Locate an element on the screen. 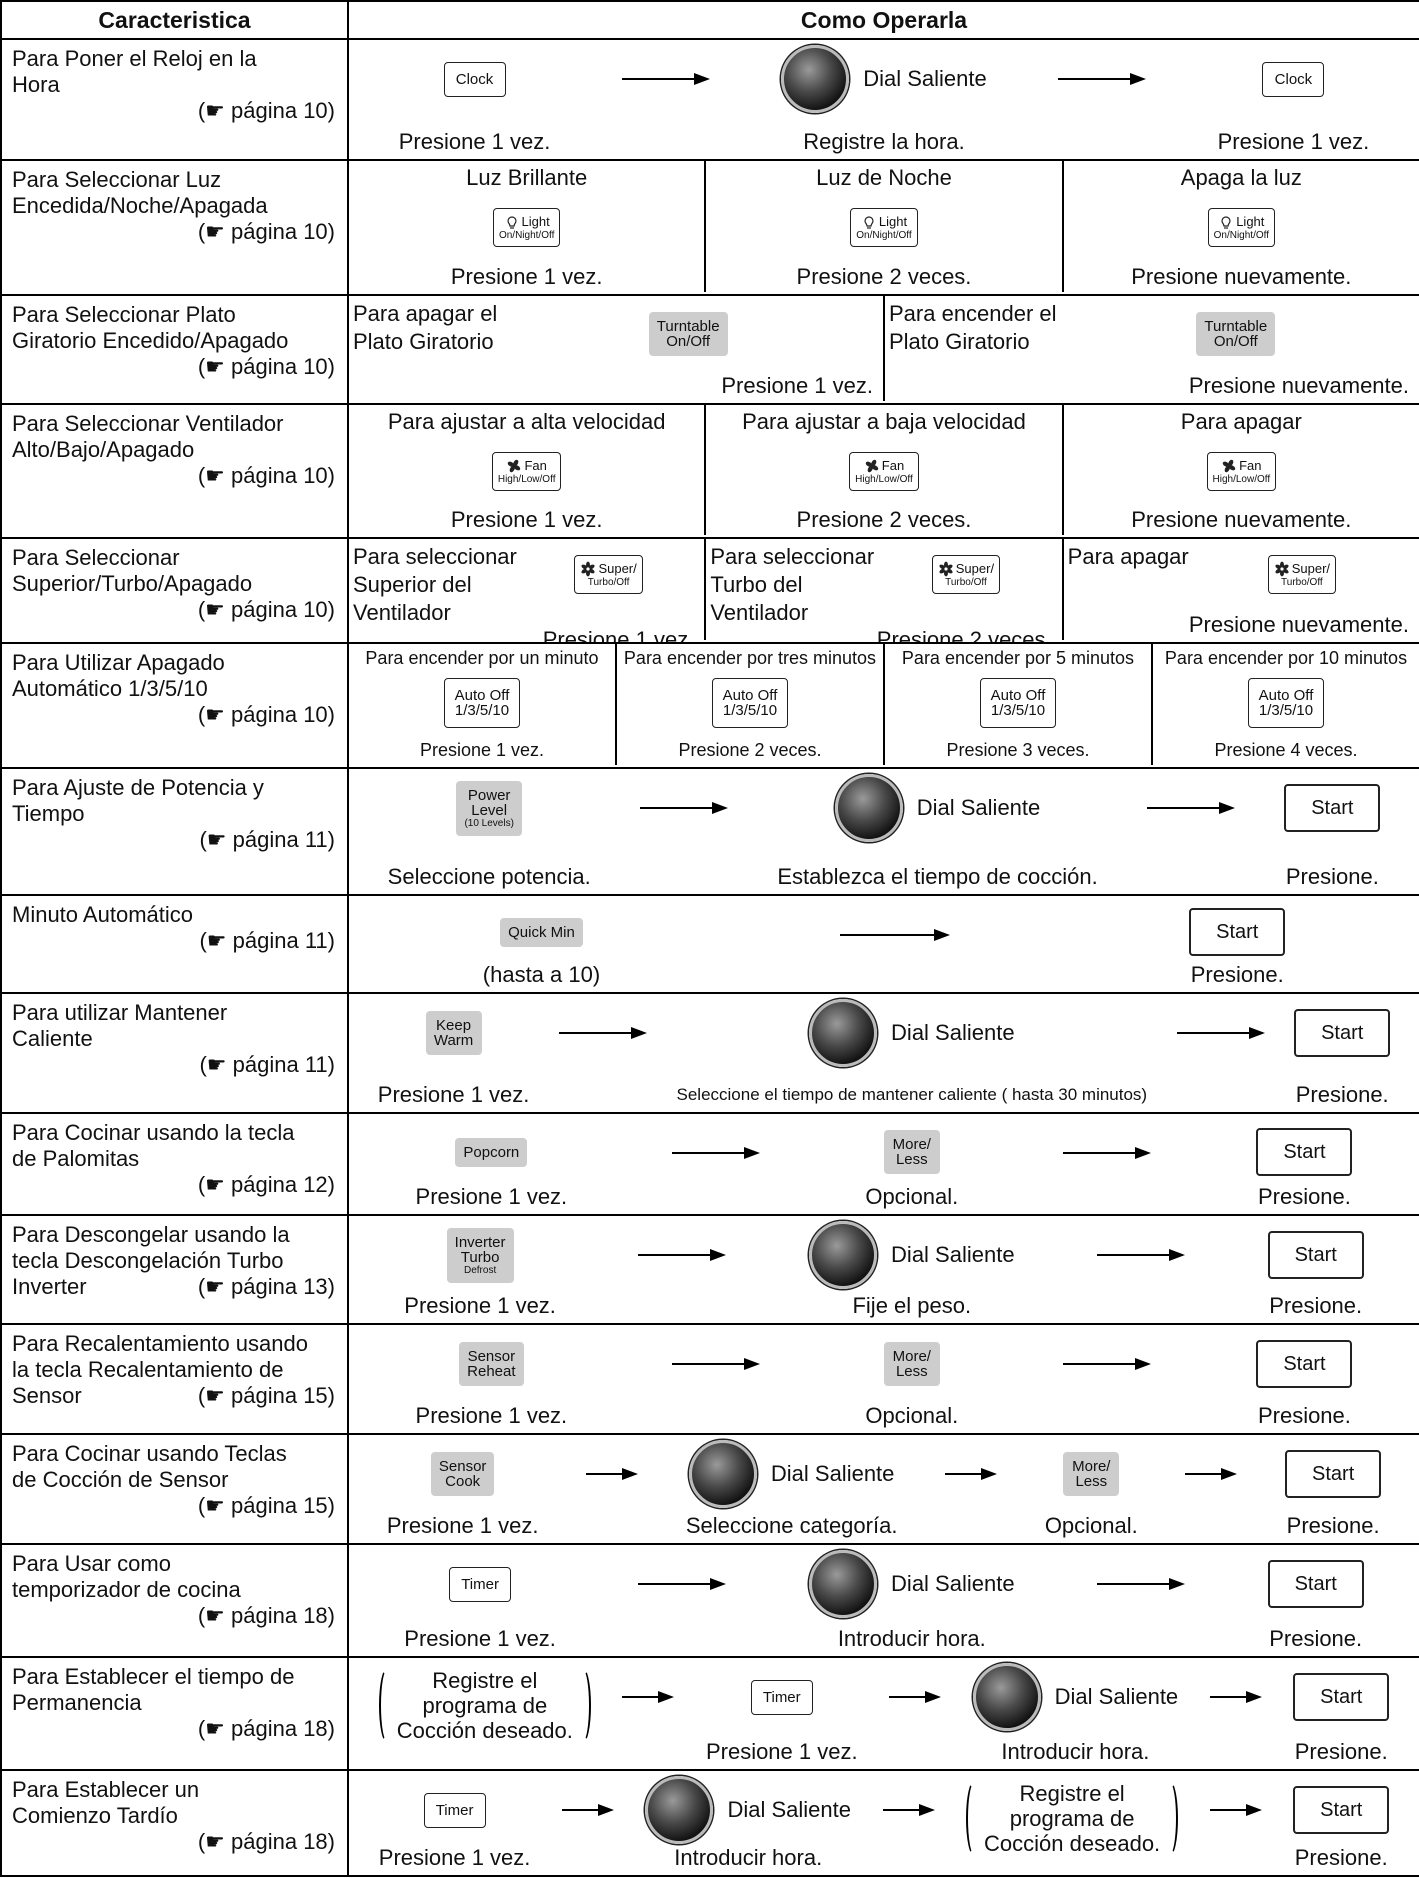 Image resolution: width=1419 pixels, height=1878 pixels. paren-left is located at coordinates (386, 1705).